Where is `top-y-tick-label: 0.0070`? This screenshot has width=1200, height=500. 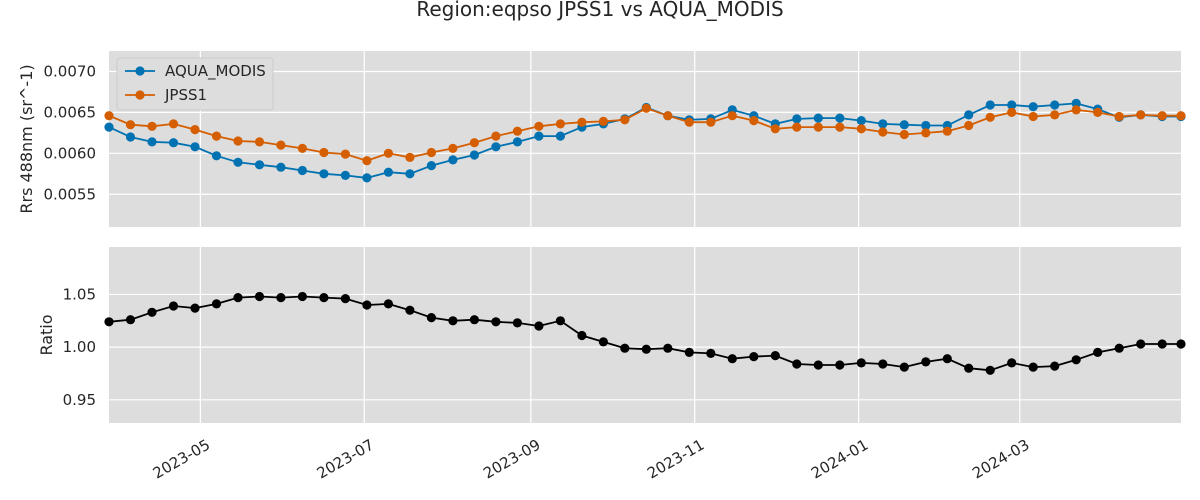 top-y-tick-label: 0.0070 is located at coordinates (70, 71).